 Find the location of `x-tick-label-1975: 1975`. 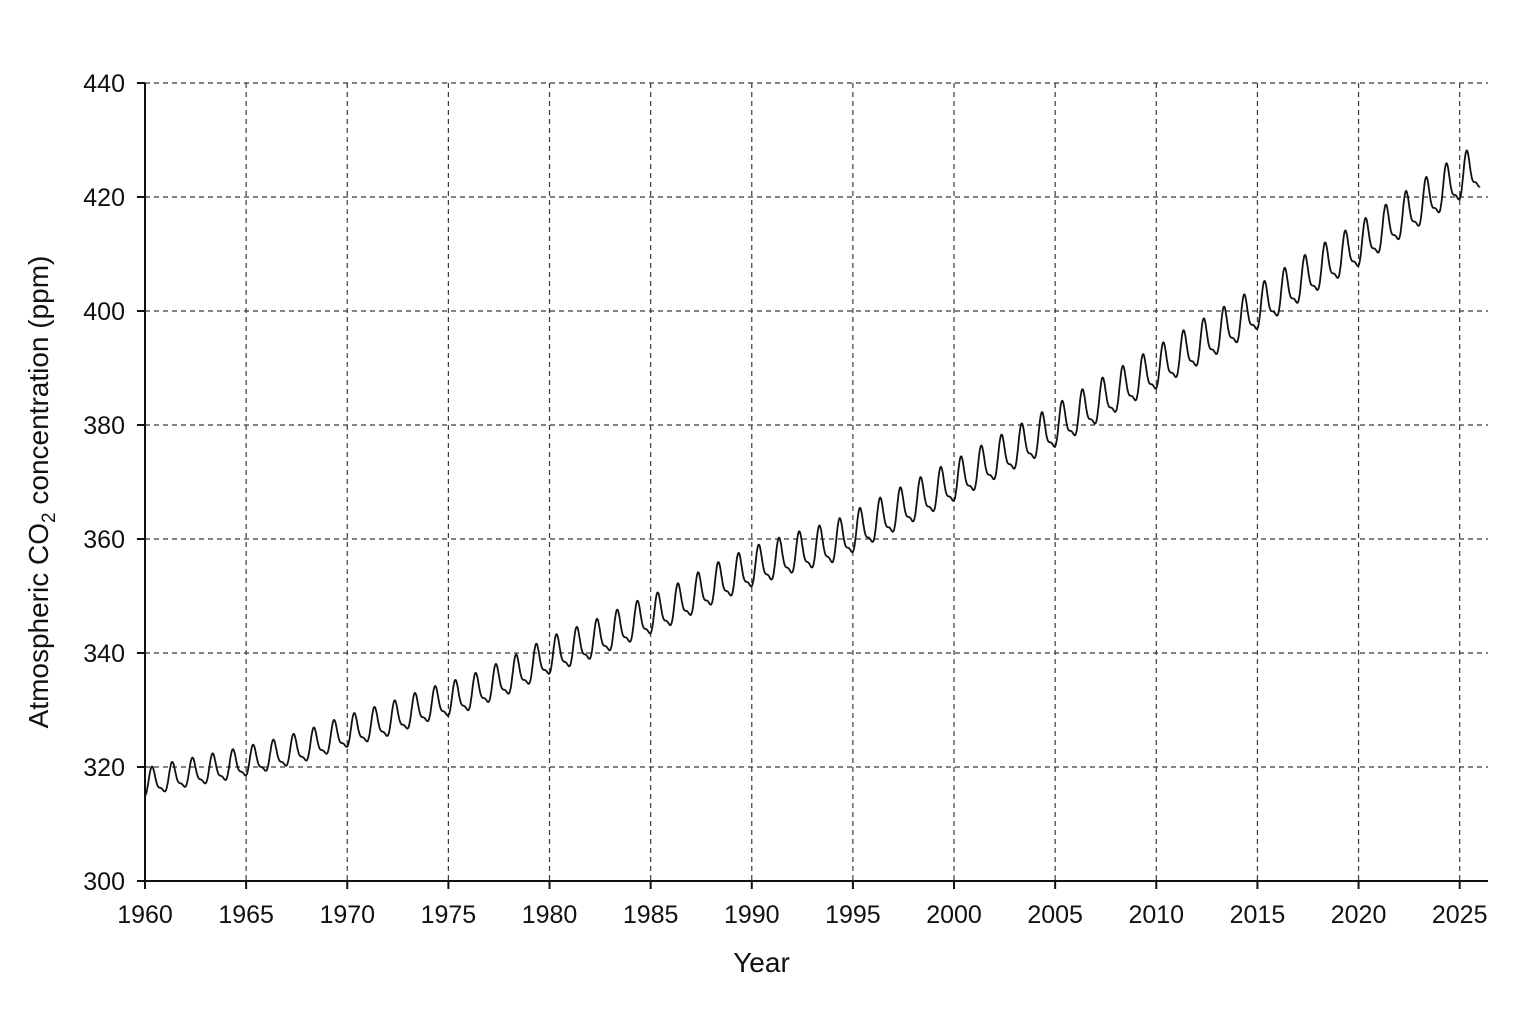

x-tick-label-1975: 1975 is located at coordinates (449, 915).